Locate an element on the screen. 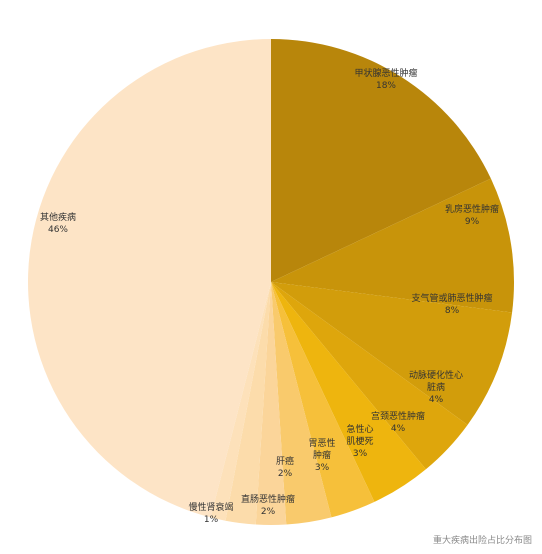 The image size is (542, 554). slice-value: 18% is located at coordinates (385, 86).